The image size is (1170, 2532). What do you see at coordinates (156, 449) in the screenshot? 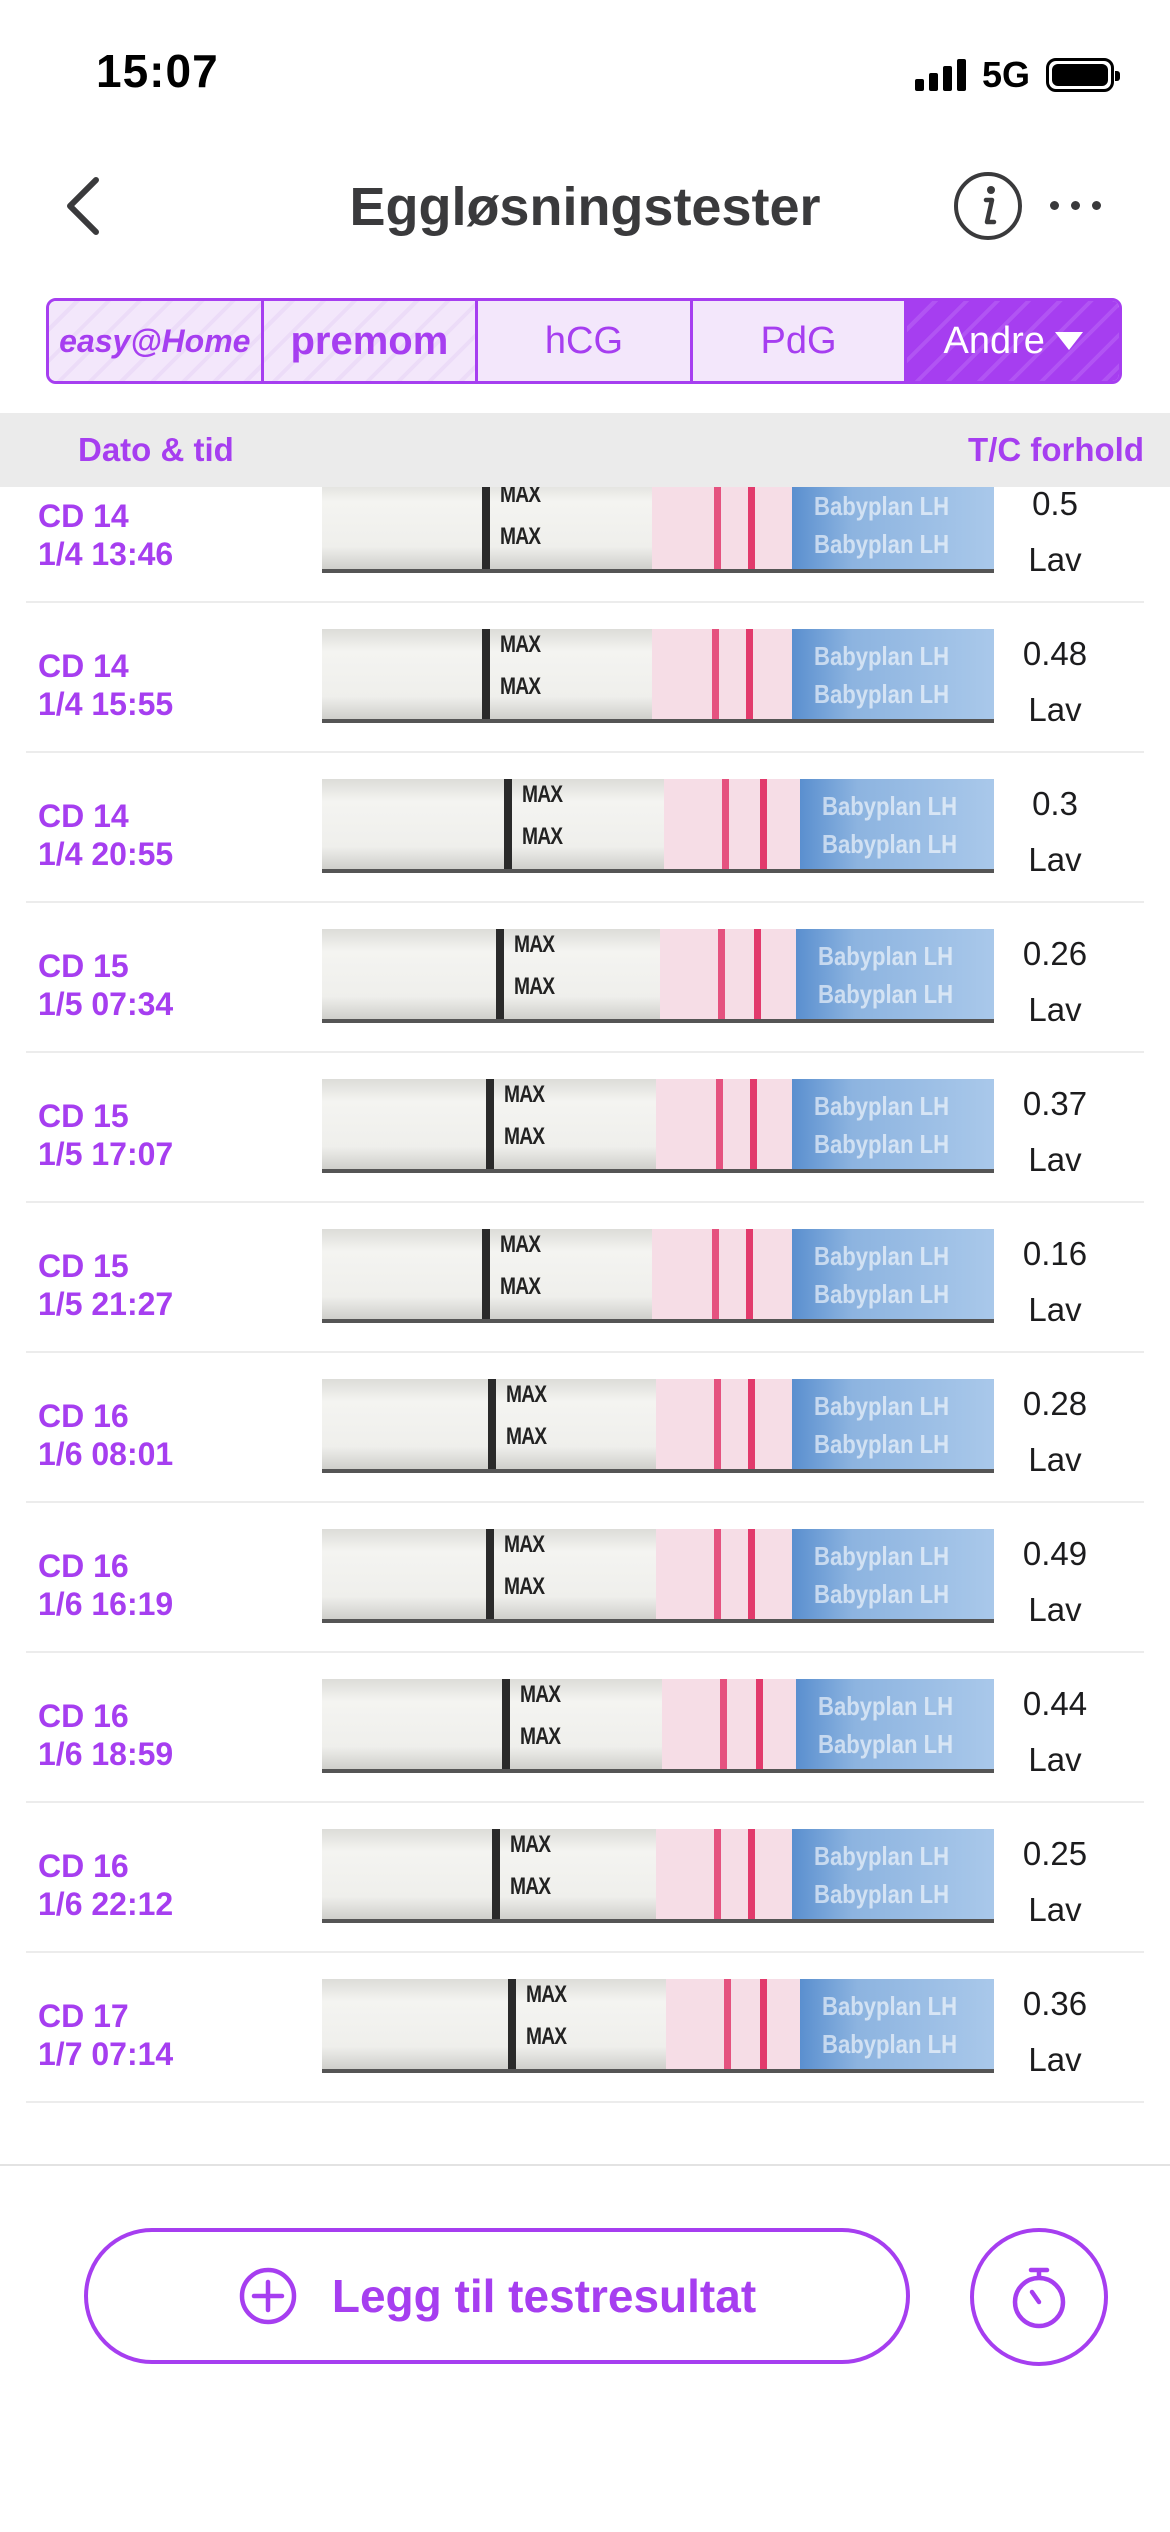
I see `column-date-time: Dato & tid` at bounding box center [156, 449].